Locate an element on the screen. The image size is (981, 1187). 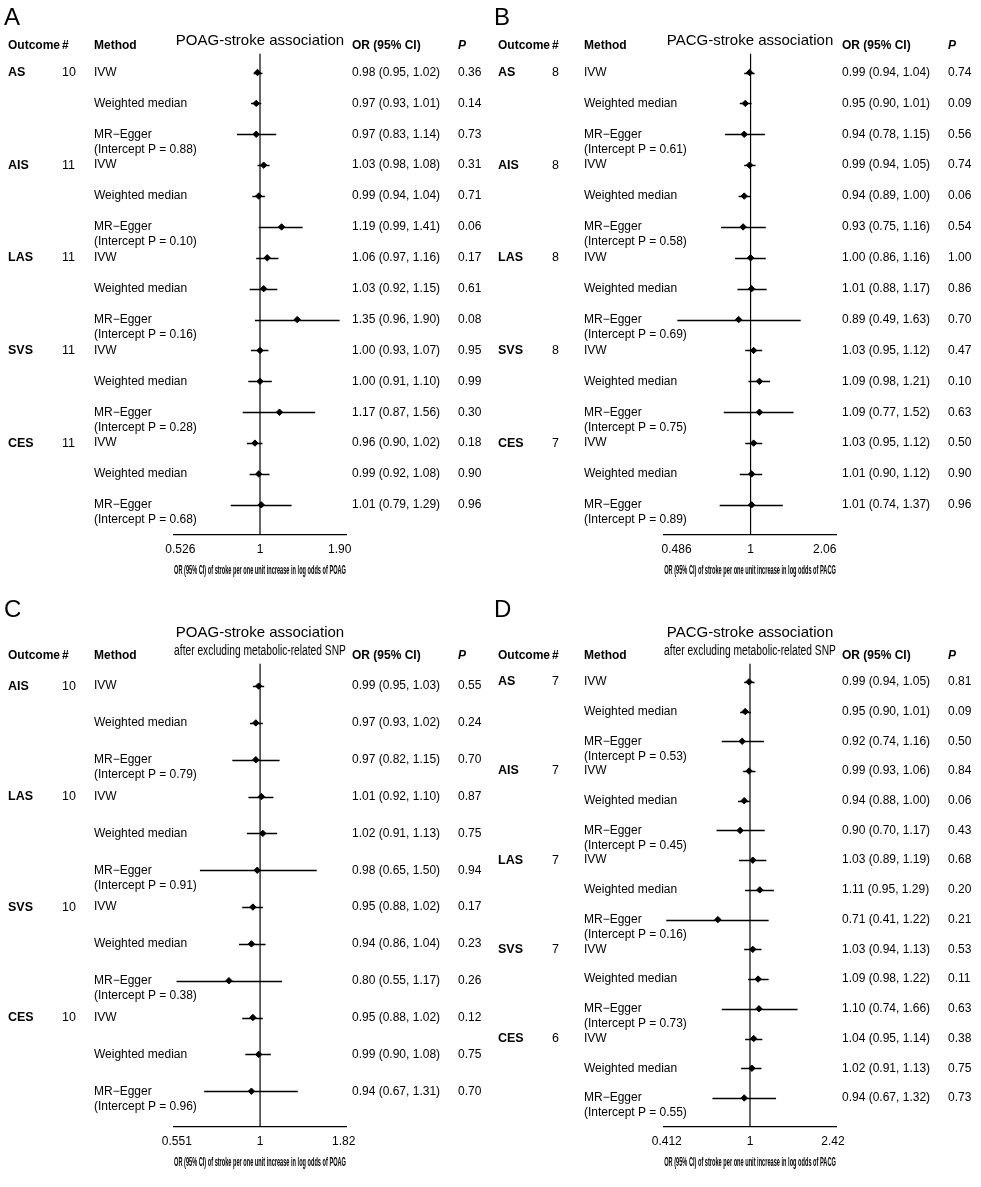
data-label: 0.89 (0.49, 1.63) is located at coordinates (886, 318).